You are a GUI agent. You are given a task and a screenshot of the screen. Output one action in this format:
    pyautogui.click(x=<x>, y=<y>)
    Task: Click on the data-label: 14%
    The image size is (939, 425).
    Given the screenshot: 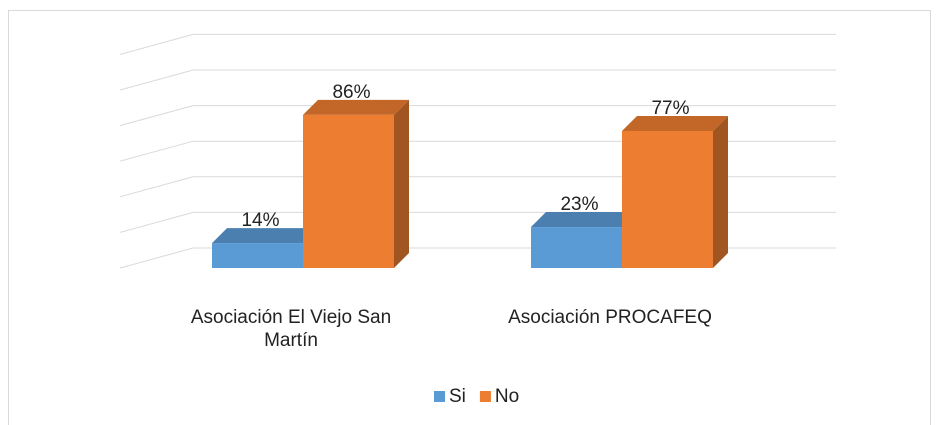 What is the action you would take?
    pyautogui.click(x=260, y=220)
    